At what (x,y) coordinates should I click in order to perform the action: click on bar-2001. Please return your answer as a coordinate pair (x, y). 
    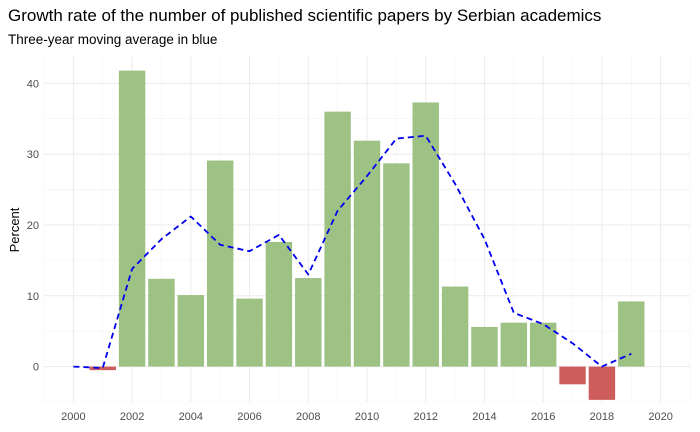
    Looking at the image, I should click on (102, 368).